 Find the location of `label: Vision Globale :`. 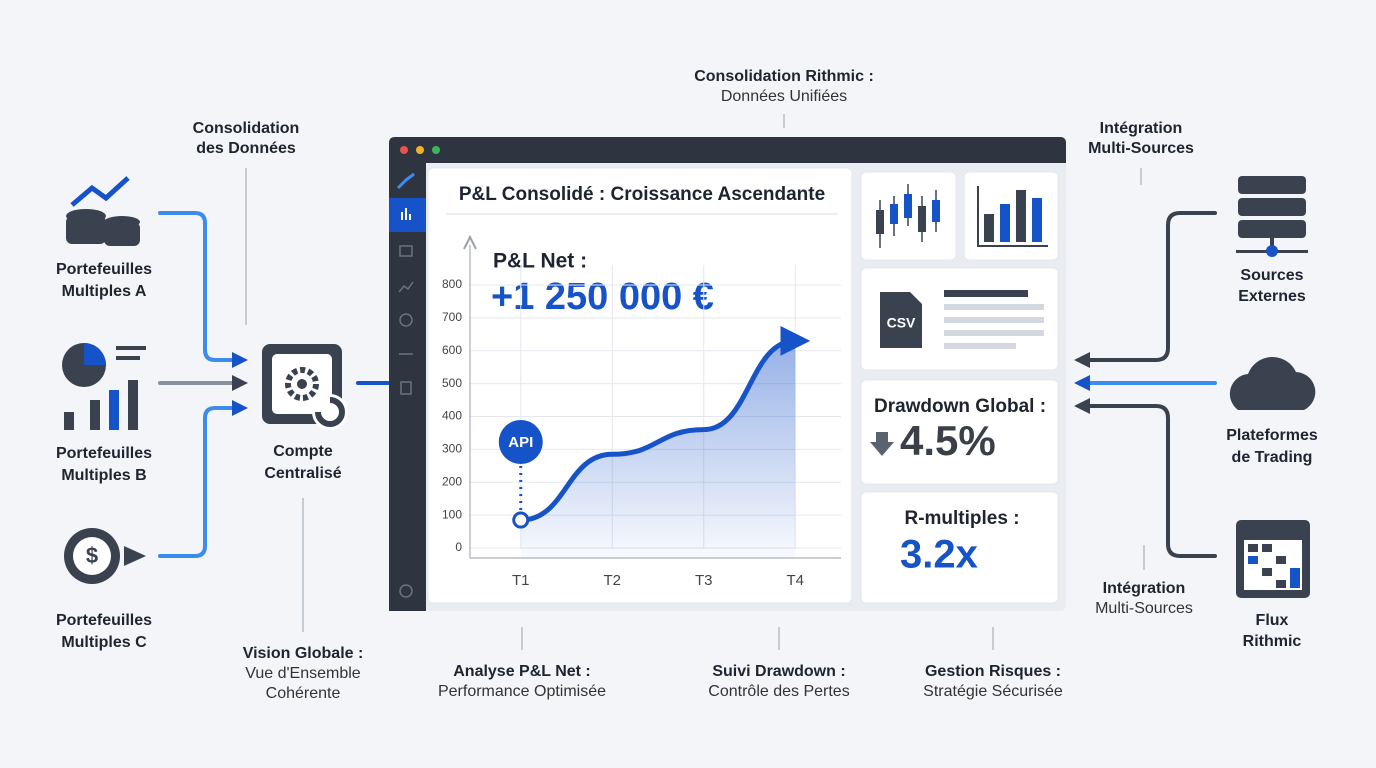

label: Vision Globale : is located at coordinates (303, 653).